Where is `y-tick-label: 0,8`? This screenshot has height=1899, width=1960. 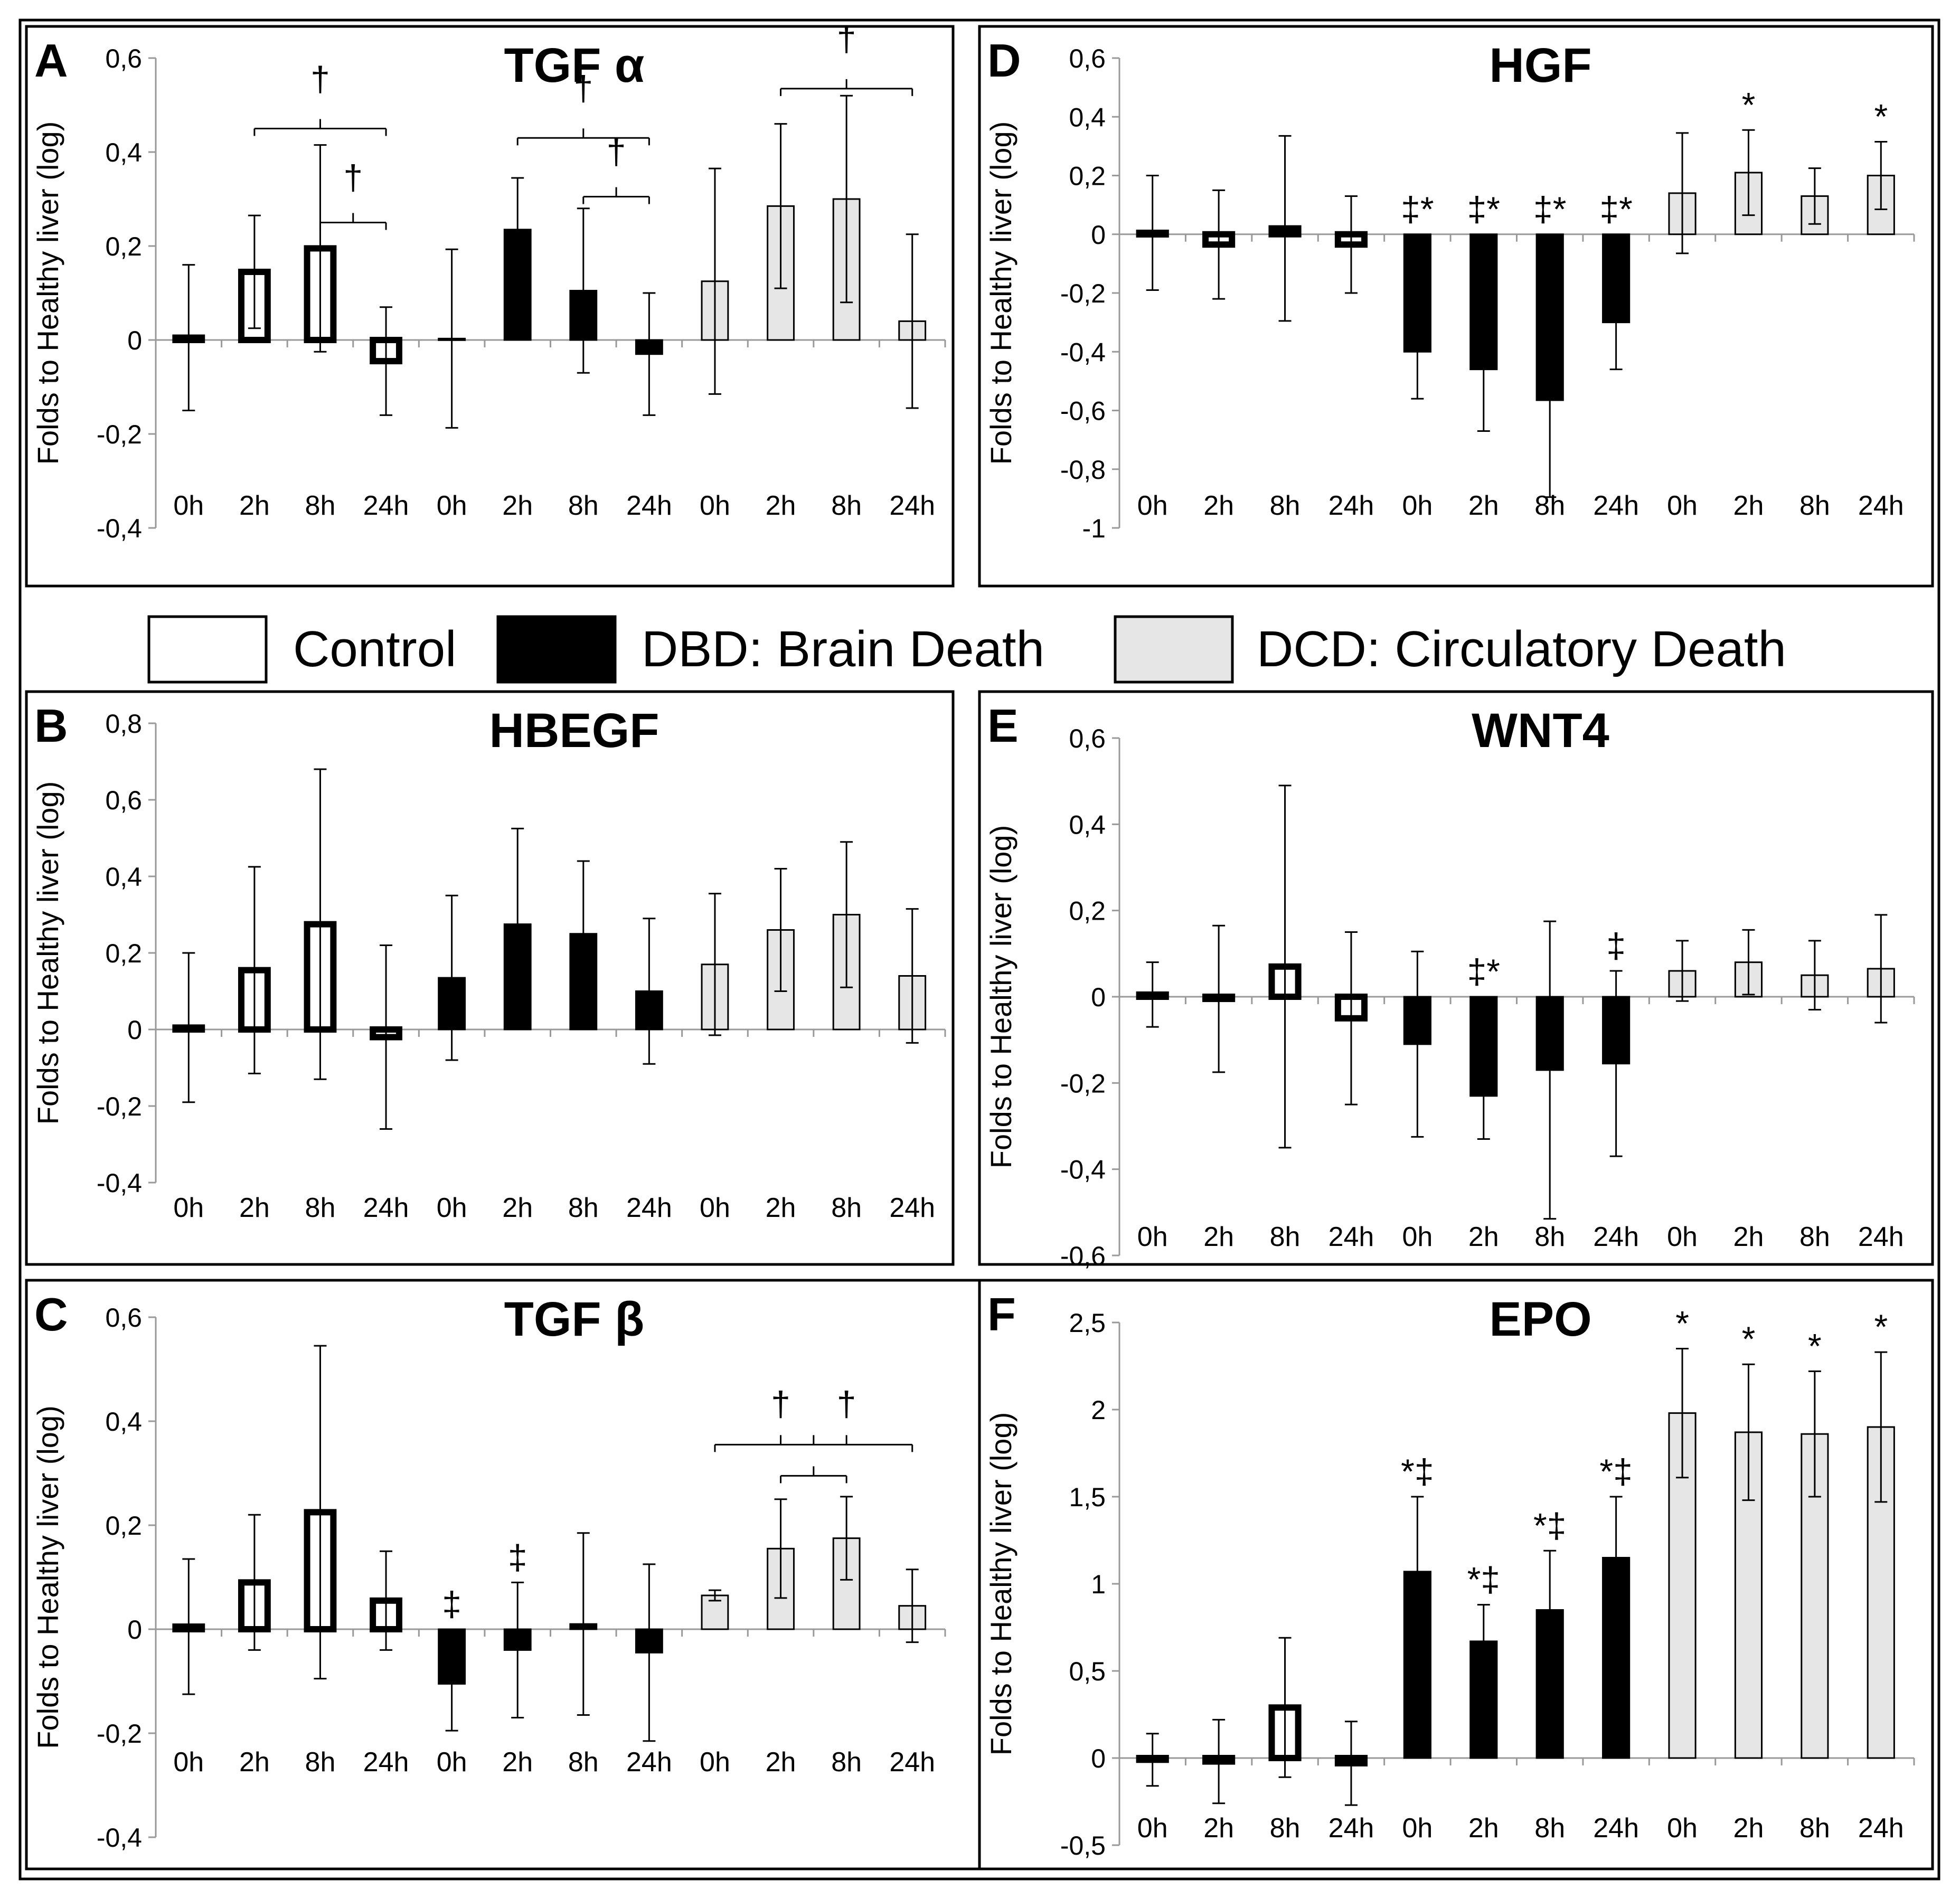 y-tick-label: 0,8 is located at coordinates (124, 724).